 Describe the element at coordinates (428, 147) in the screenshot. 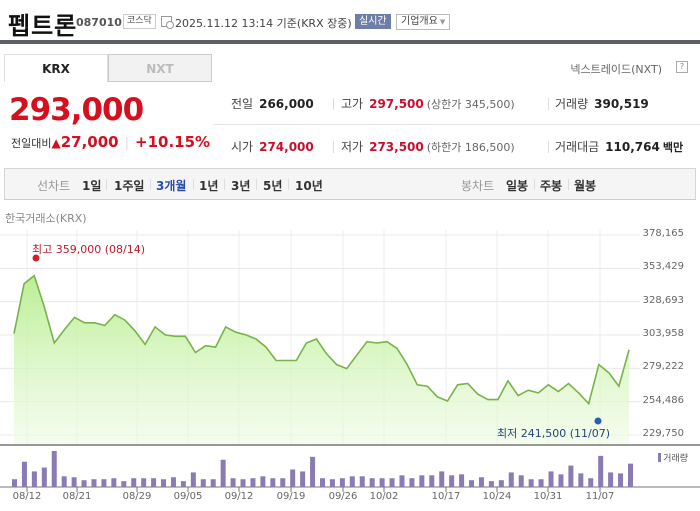

I see `stat-low: 저가 273,500 (하한가 186,500)` at that location.